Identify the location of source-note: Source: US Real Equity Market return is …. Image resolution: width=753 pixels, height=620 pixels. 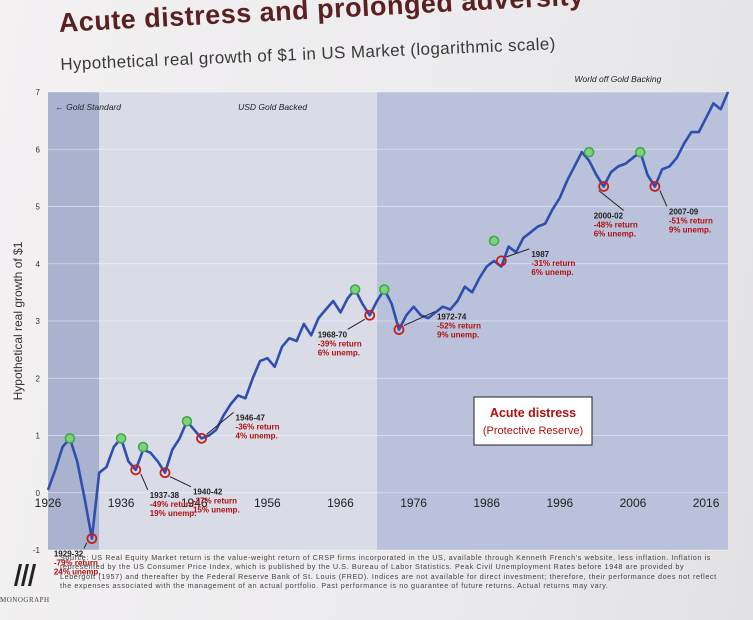
(388, 572).